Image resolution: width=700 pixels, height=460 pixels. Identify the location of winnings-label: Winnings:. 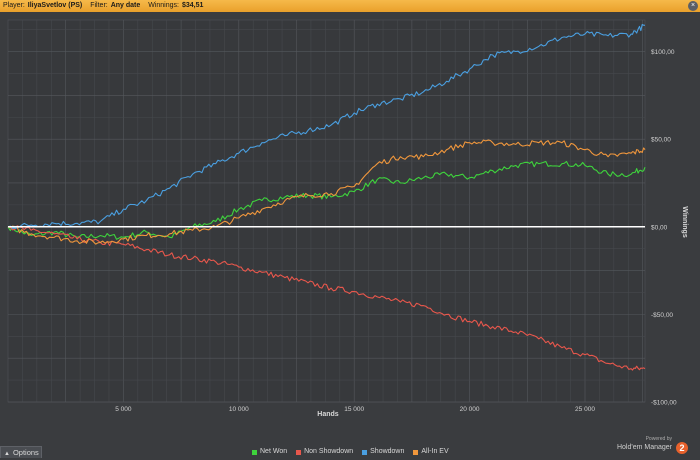
(163, 5).